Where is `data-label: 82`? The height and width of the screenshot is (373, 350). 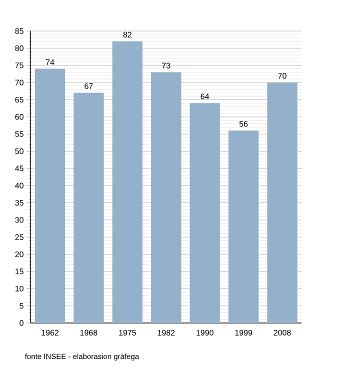
data-label: 82 is located at coordinates (127, 35).